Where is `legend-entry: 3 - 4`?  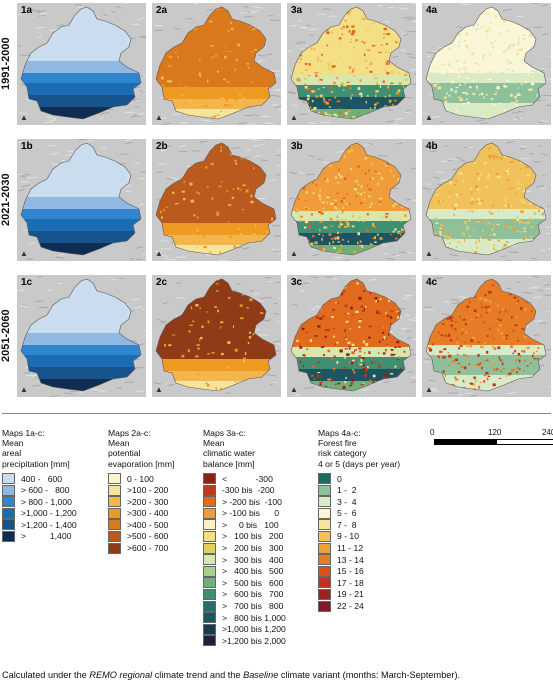 legend-entry: 3 - 4 is located at coordinates (359, 502).